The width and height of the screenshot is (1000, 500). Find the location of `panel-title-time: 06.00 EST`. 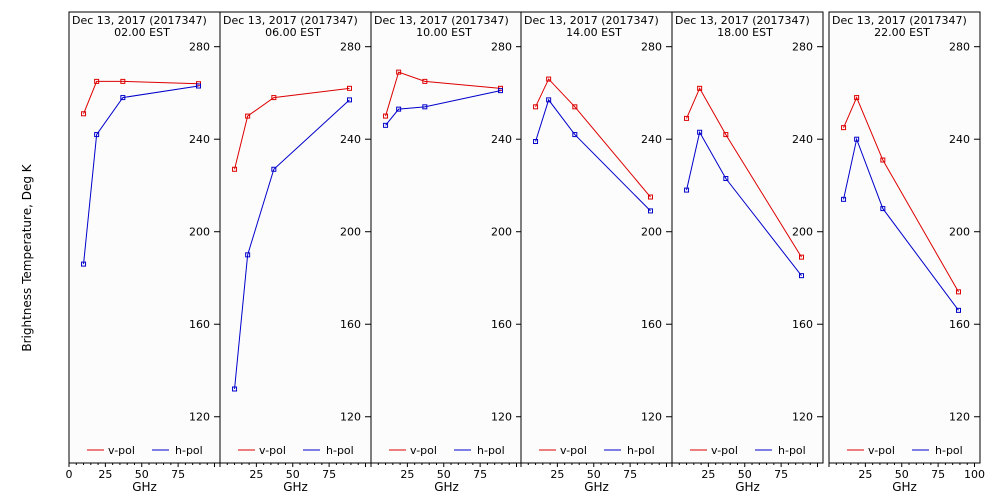

panel-title-time: 06.00 EST is located at coordinates (293, 32).